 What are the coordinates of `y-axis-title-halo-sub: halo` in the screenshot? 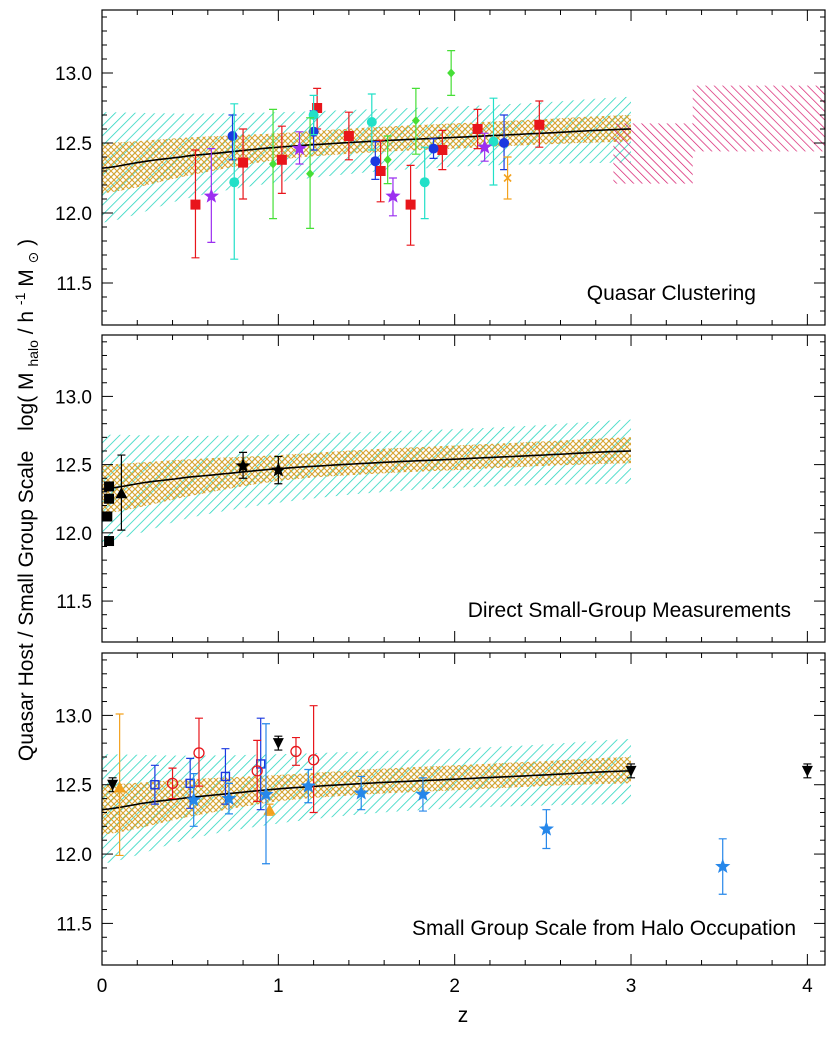 It's located at (33, 353).